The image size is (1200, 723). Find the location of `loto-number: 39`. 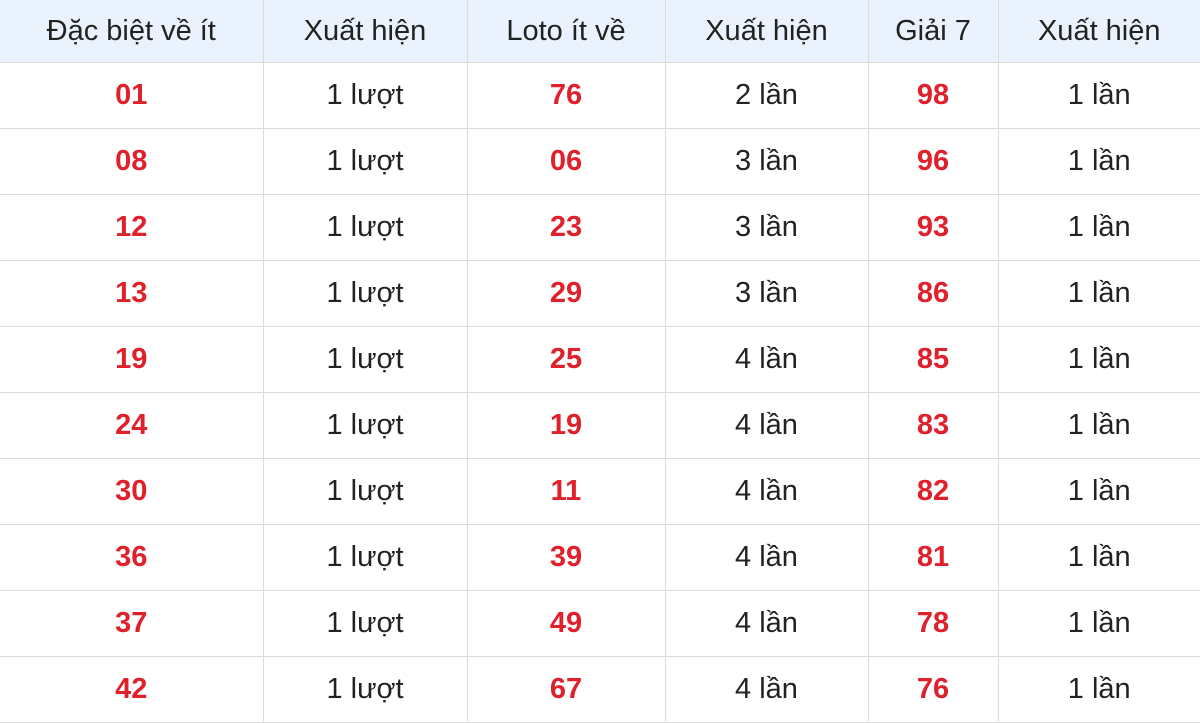

loto-number: 39 is located at coordinates (566, 557).